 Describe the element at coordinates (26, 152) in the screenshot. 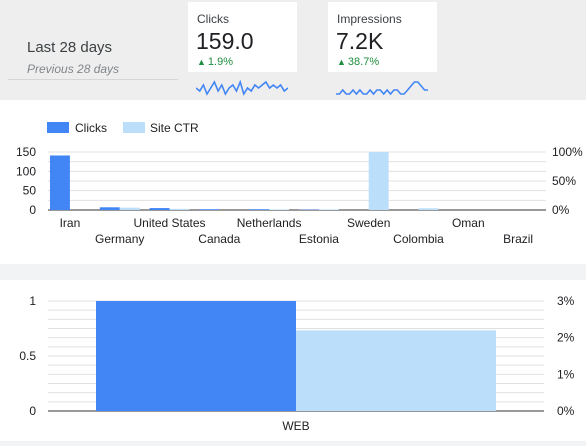

I see `y-left-tick: 150` at that location.